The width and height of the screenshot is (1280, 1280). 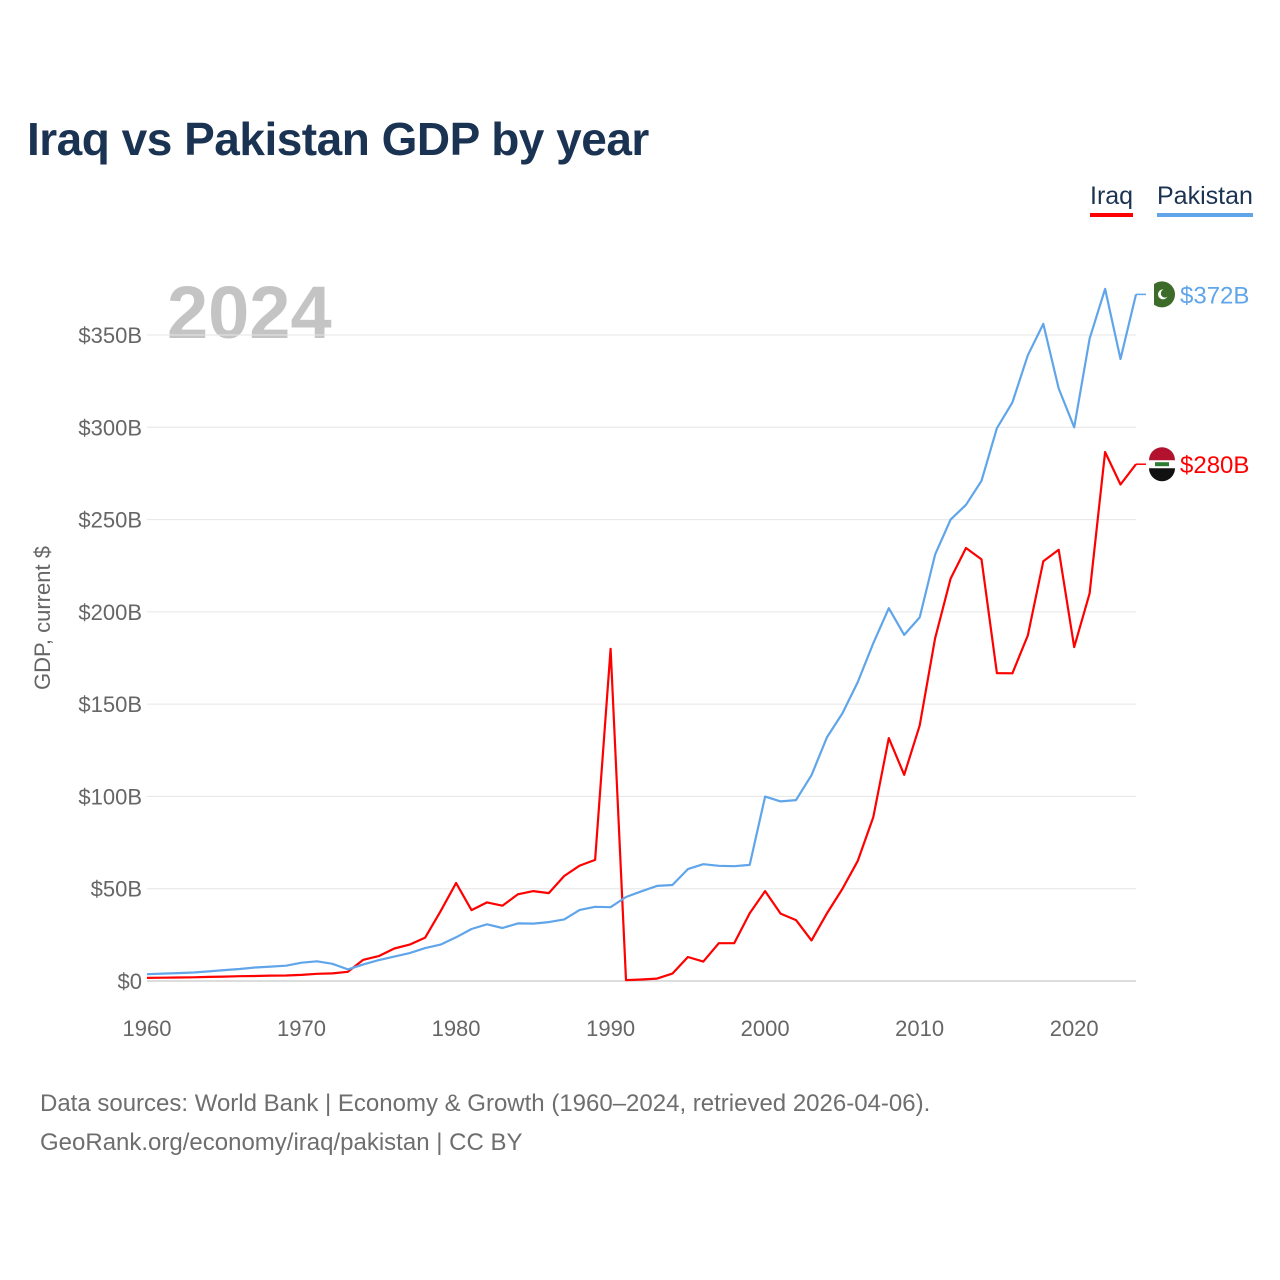 I want to click on y-tick-label: $150B, so click(x=110, y=704).